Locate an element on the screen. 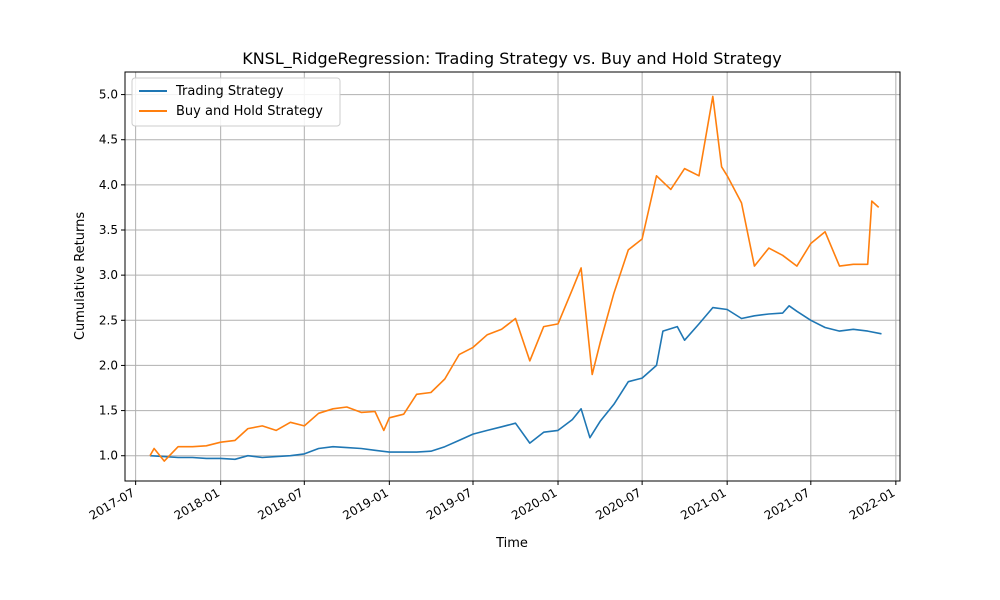 Image resolution: width=1000 pixels, height=600 pixels. x-axis-label: Time is located at coordinates (511, 543).